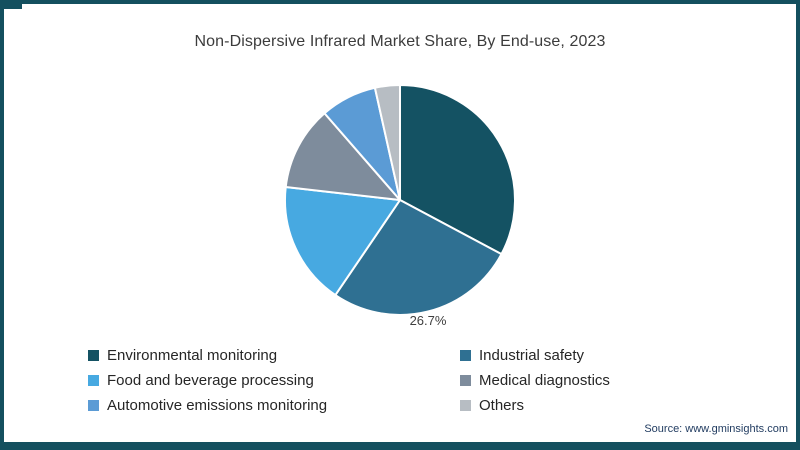  I want to click on source-note: Source: www.gminsights.com, so click(716, 429).